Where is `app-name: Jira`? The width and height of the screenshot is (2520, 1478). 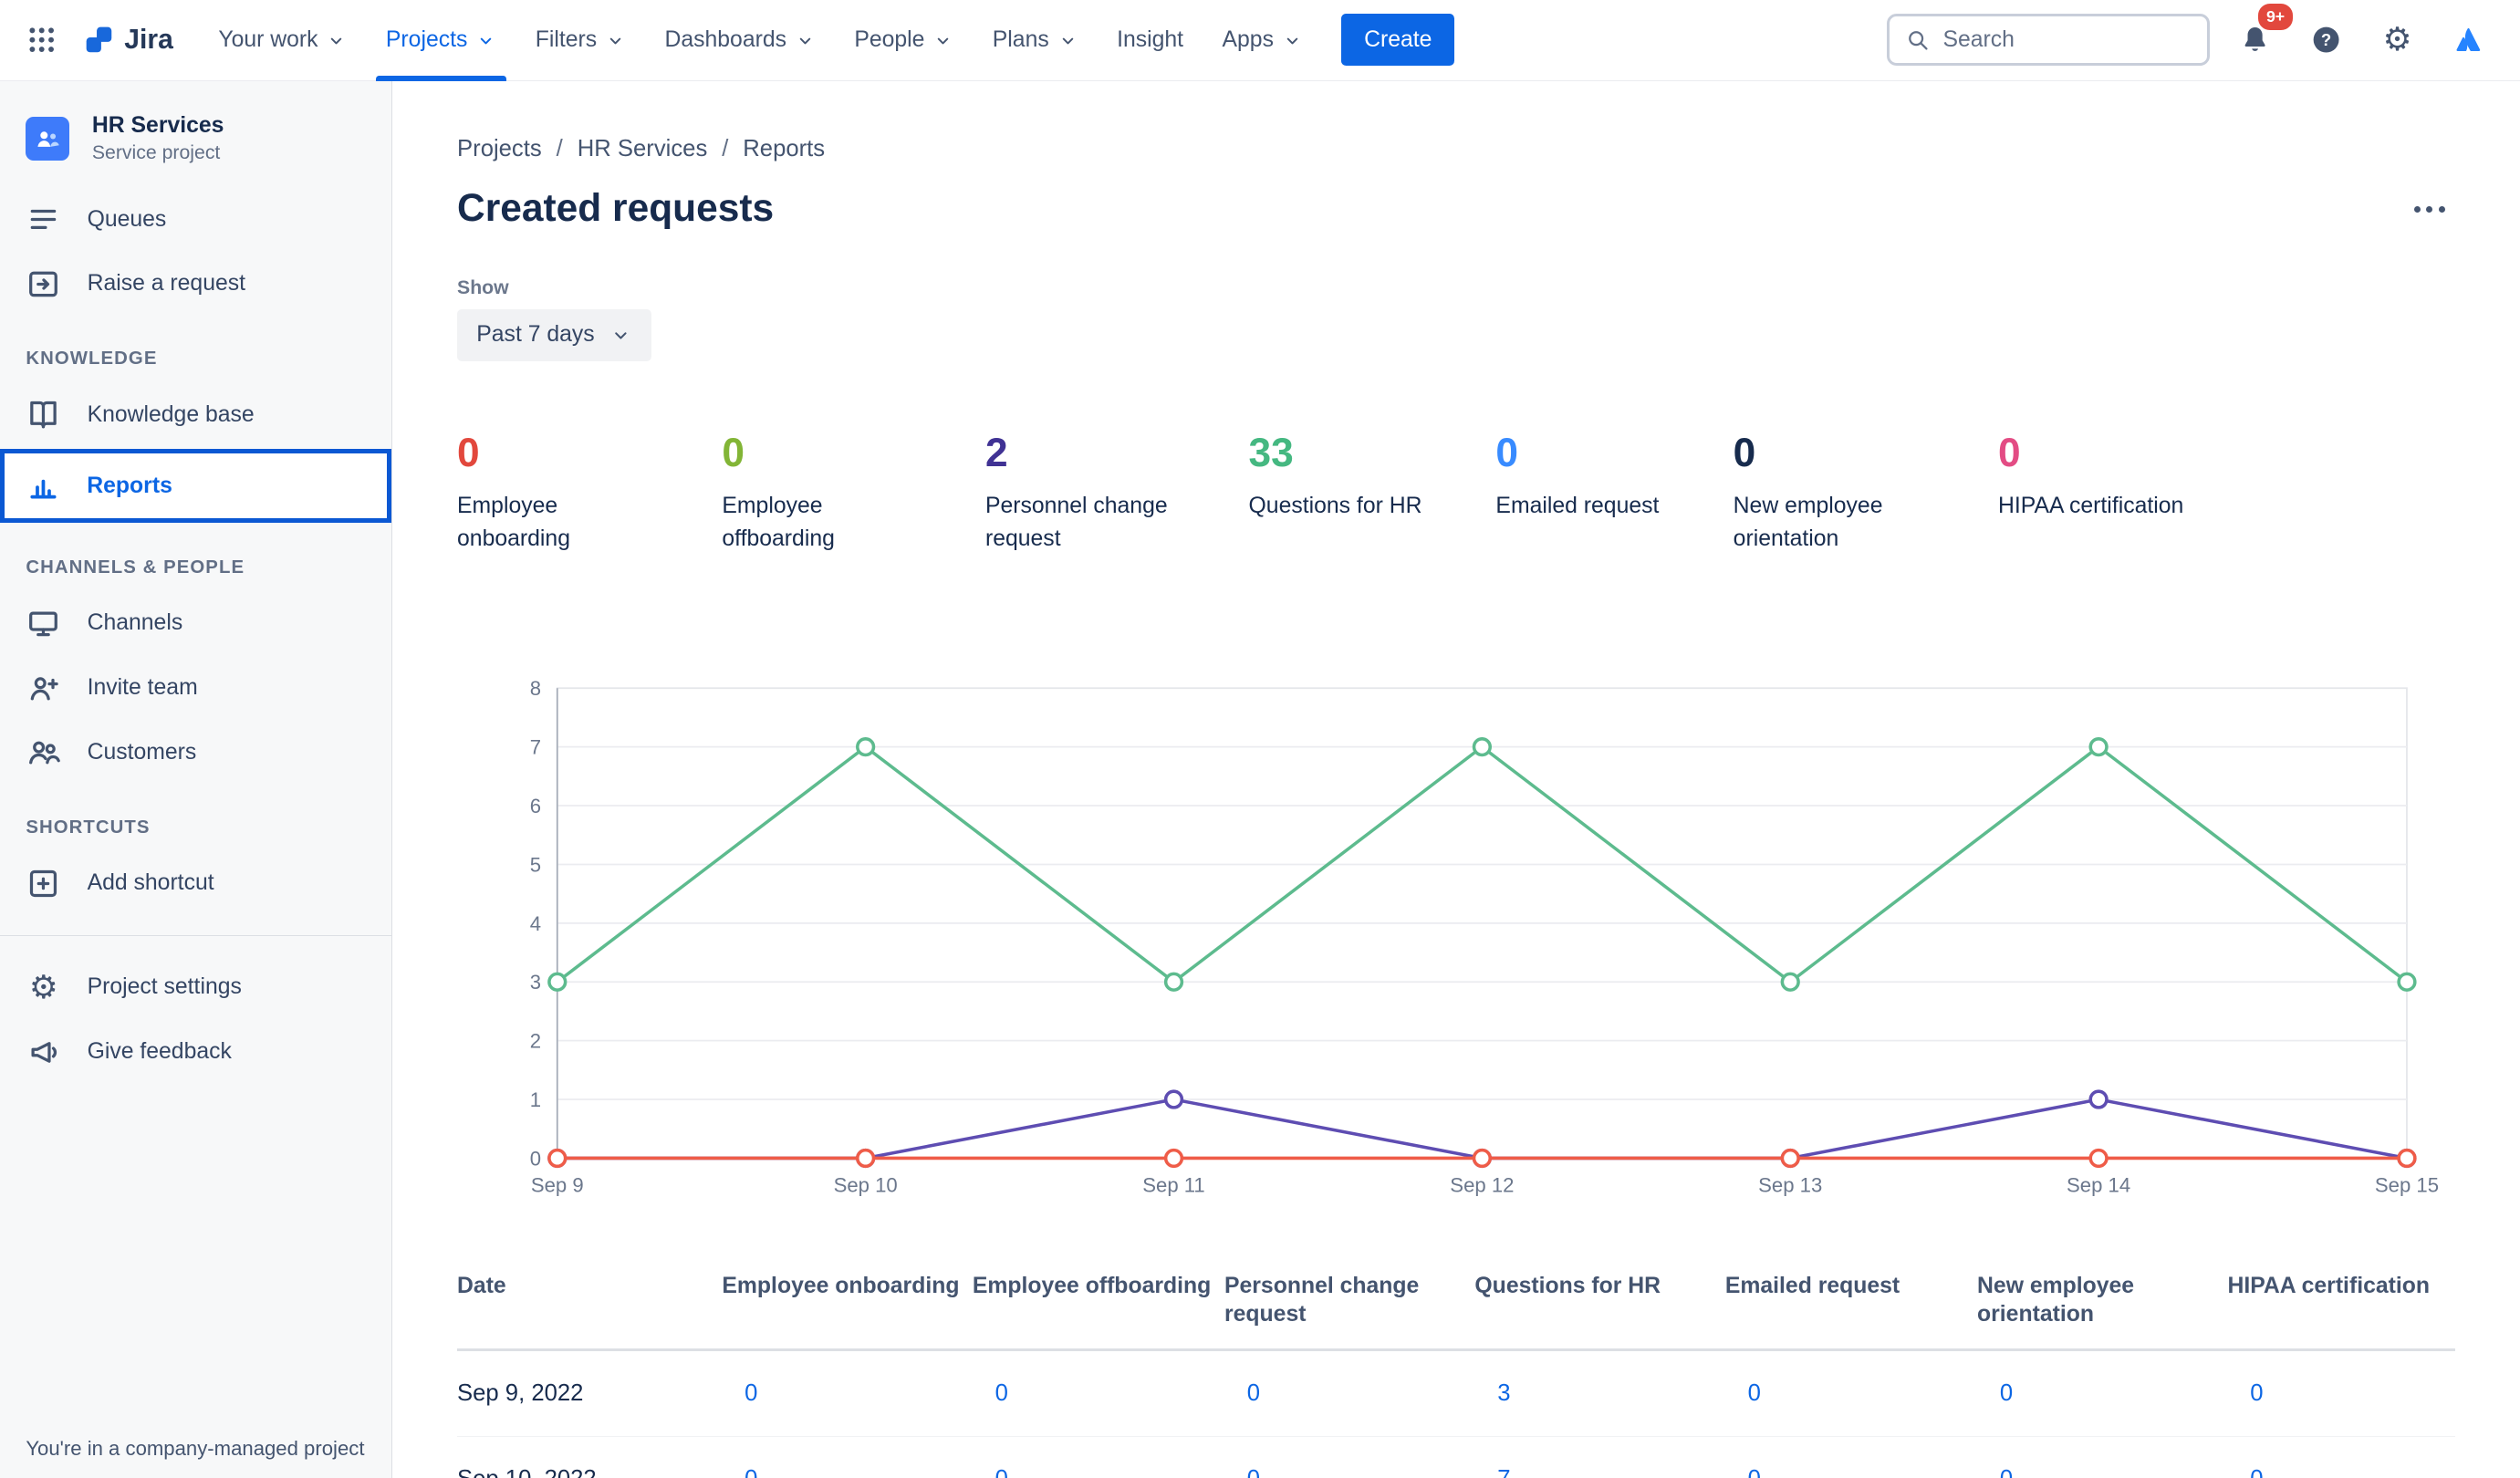
app-name: Jira is located at coordinates (148, 39).